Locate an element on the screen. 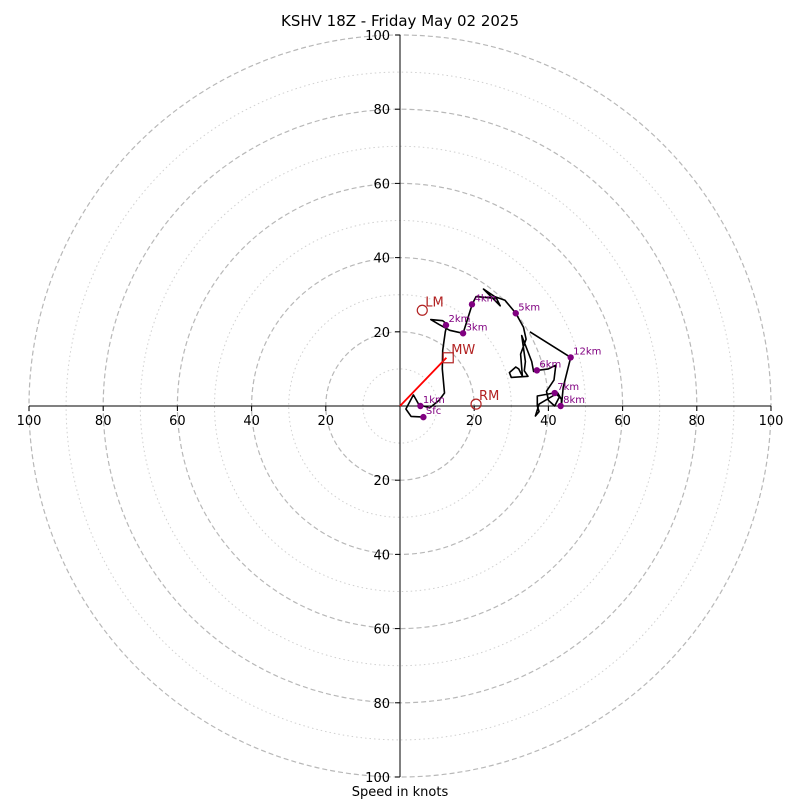  height-label-4km: 4km is located at coordinates (485, 298).